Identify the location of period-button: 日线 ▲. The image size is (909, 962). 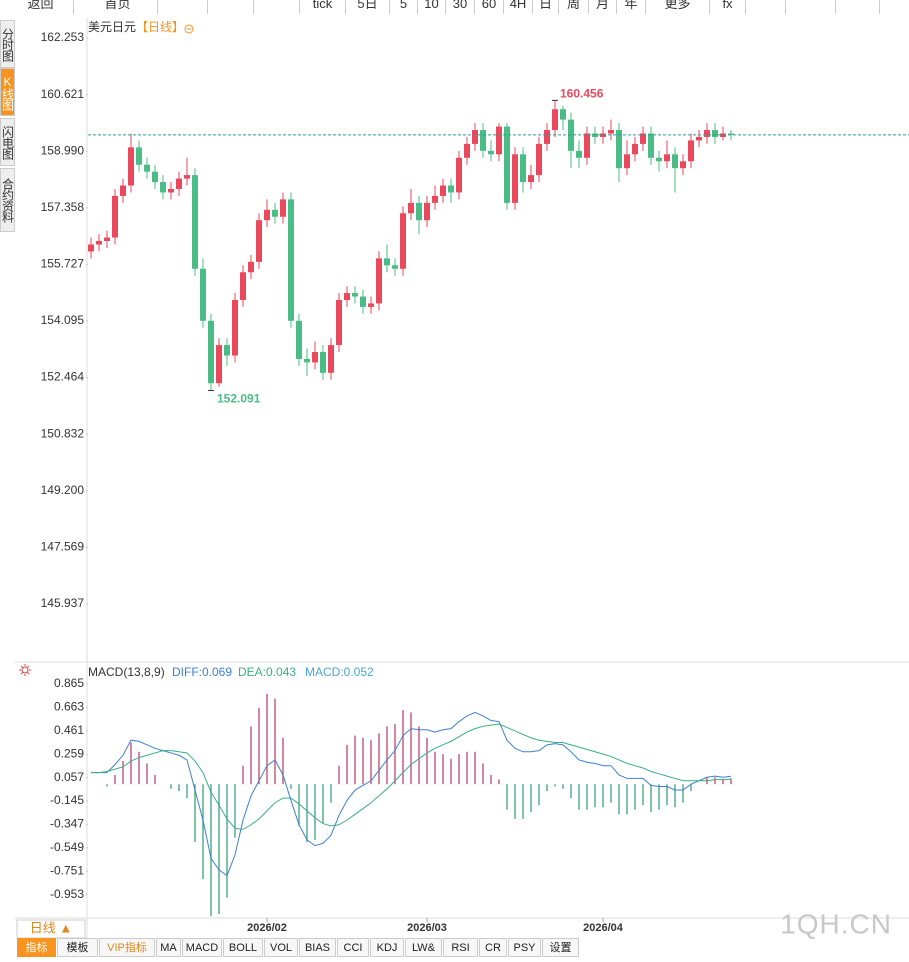
(51, 927).